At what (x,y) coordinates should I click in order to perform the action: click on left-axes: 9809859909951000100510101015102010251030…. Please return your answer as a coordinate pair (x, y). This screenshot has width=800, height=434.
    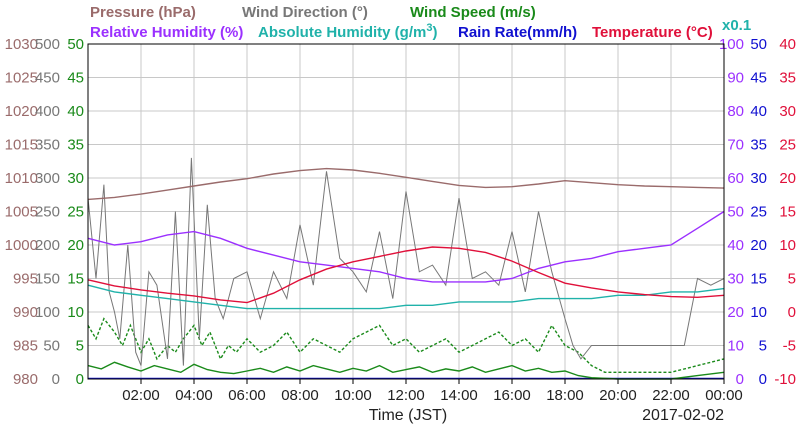
    Looking at the image, I should click on (44, 212).